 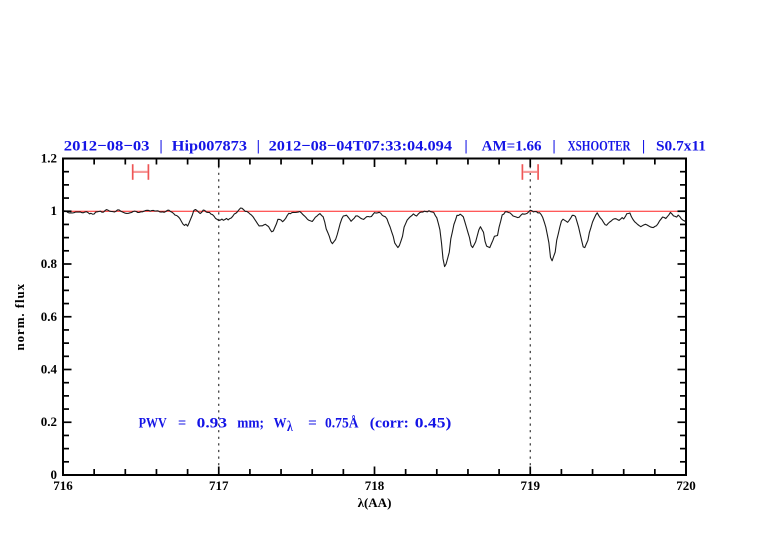 What do you see at coordinates (375, 502) in the screenshot?
I see `svg-text: λ(AA)` at bounding box center [375, 502].